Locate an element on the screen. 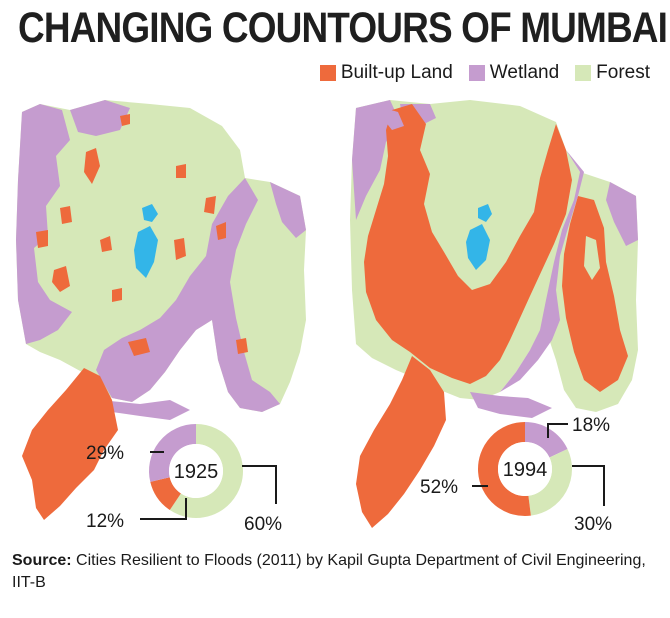  legend-swatch-wetland is located at coordinates (476, 73).